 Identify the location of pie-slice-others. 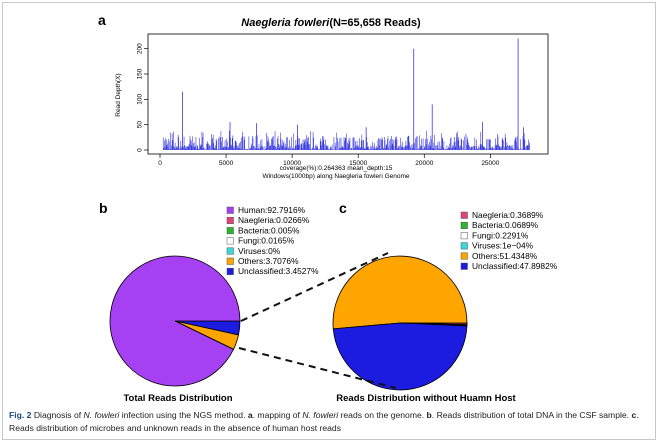
(400, 292).